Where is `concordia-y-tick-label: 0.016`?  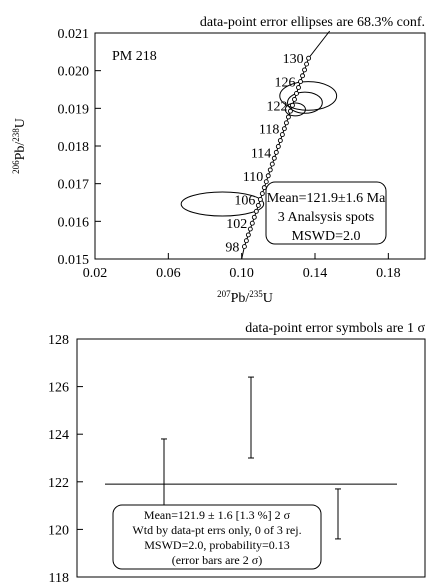
concordia-y-tick-label: 0.016 is located at coordinates (74, 222).